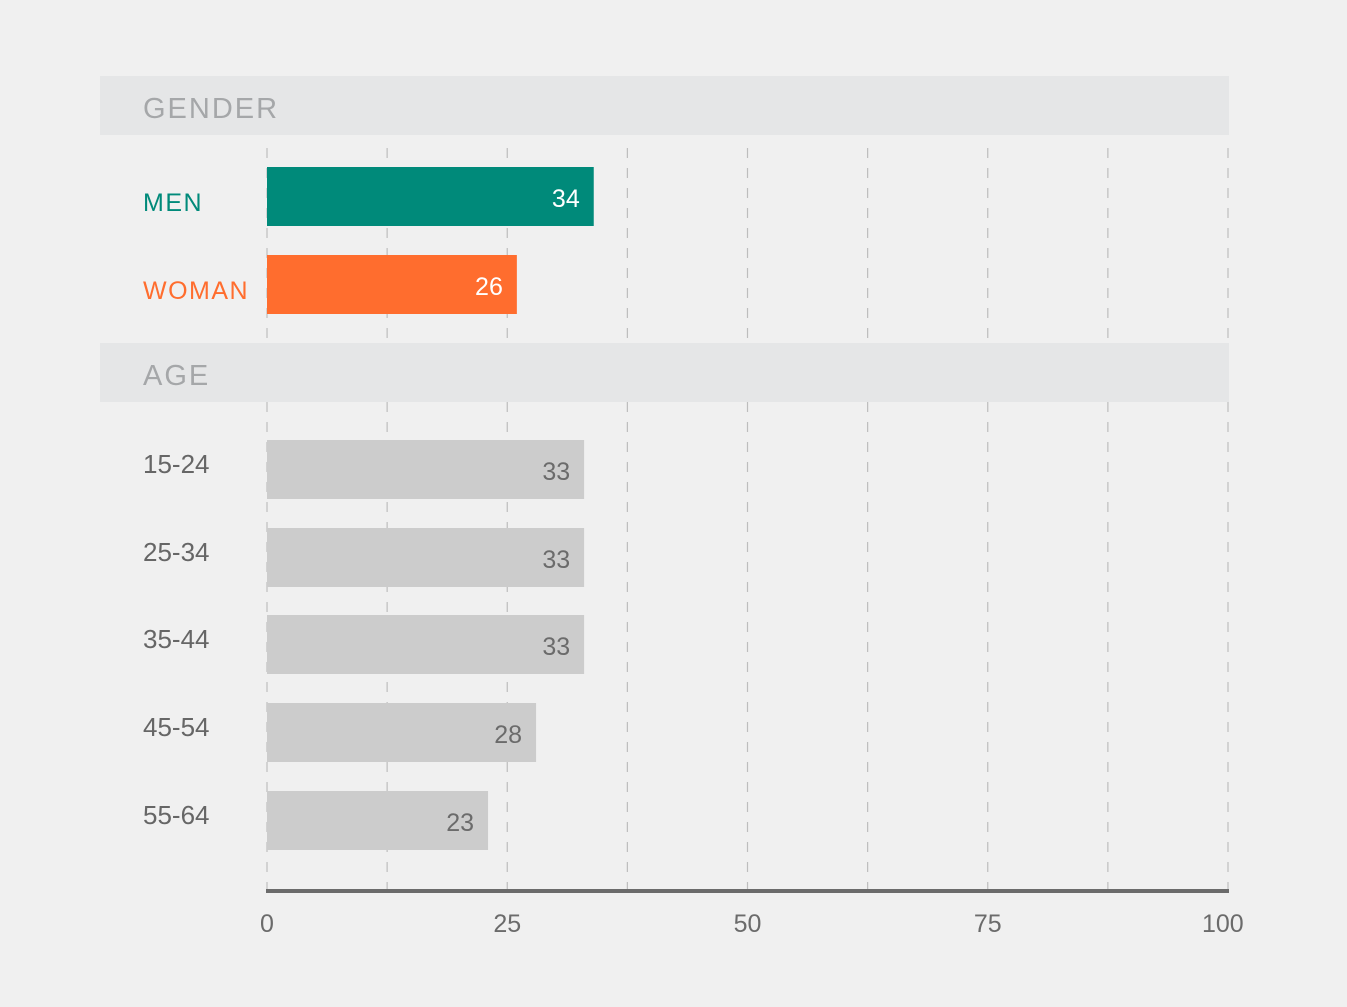 The height and width of the screenshot is (1007, 1347). Describe the element at coordinates (176, 552) in the screenshot. I see `category-label: 25-34` at that location.